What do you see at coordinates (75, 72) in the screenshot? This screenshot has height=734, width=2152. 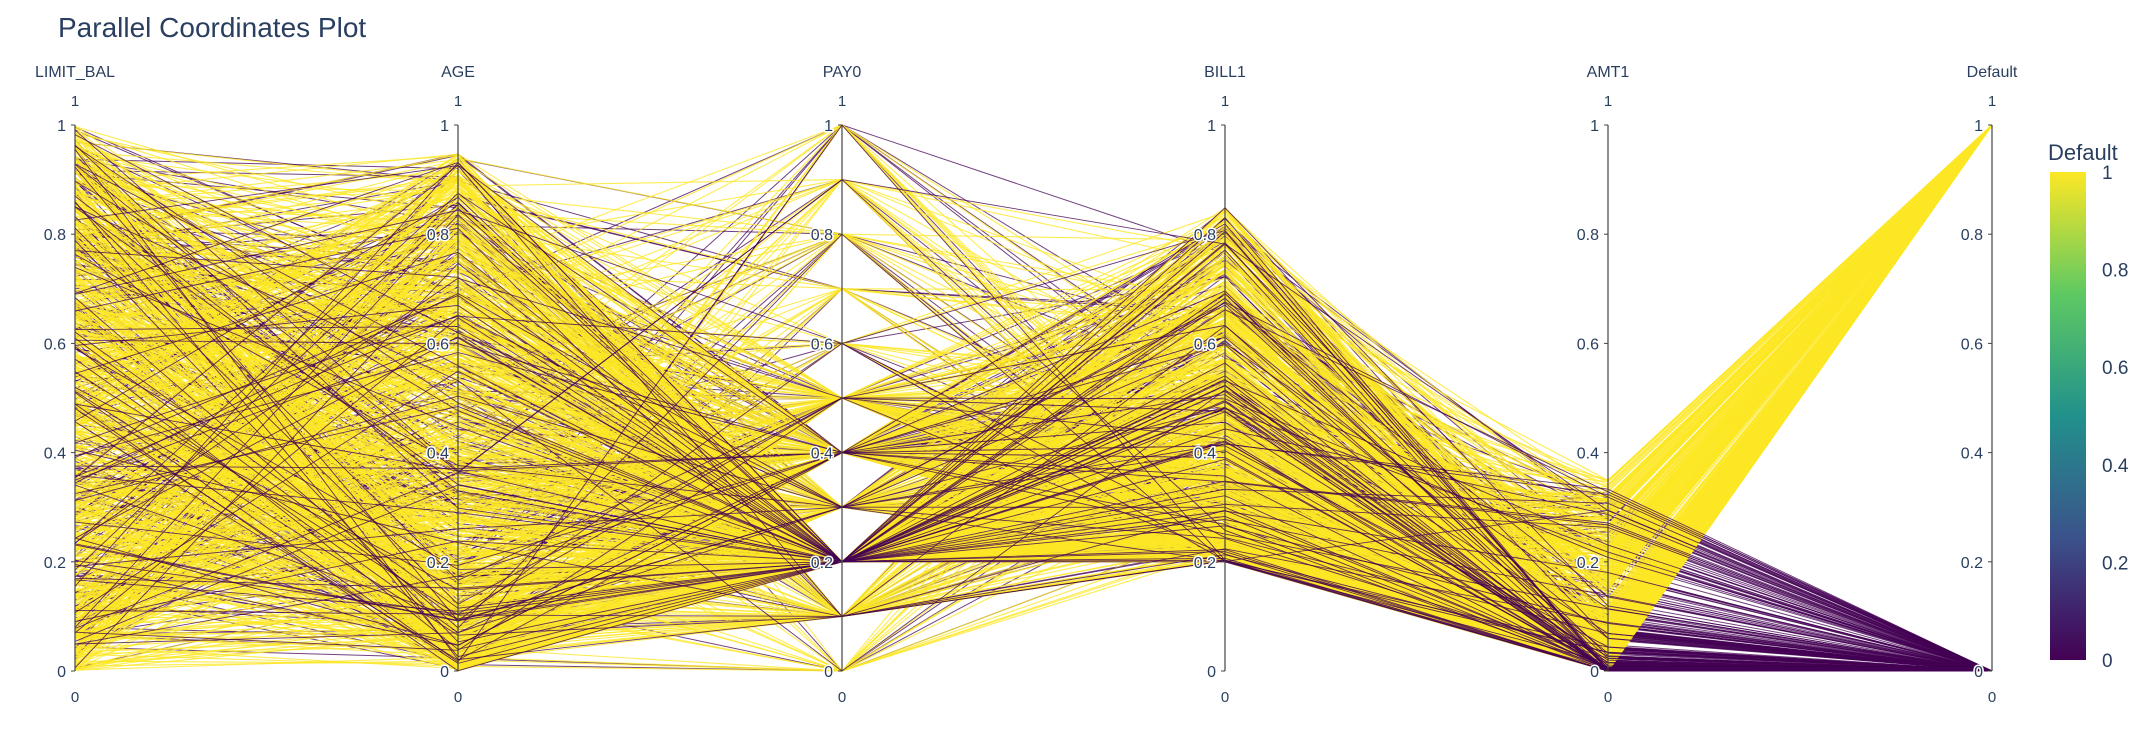 I see `axis-title: LIMIT_BAL` at bounding box center [75, 72].